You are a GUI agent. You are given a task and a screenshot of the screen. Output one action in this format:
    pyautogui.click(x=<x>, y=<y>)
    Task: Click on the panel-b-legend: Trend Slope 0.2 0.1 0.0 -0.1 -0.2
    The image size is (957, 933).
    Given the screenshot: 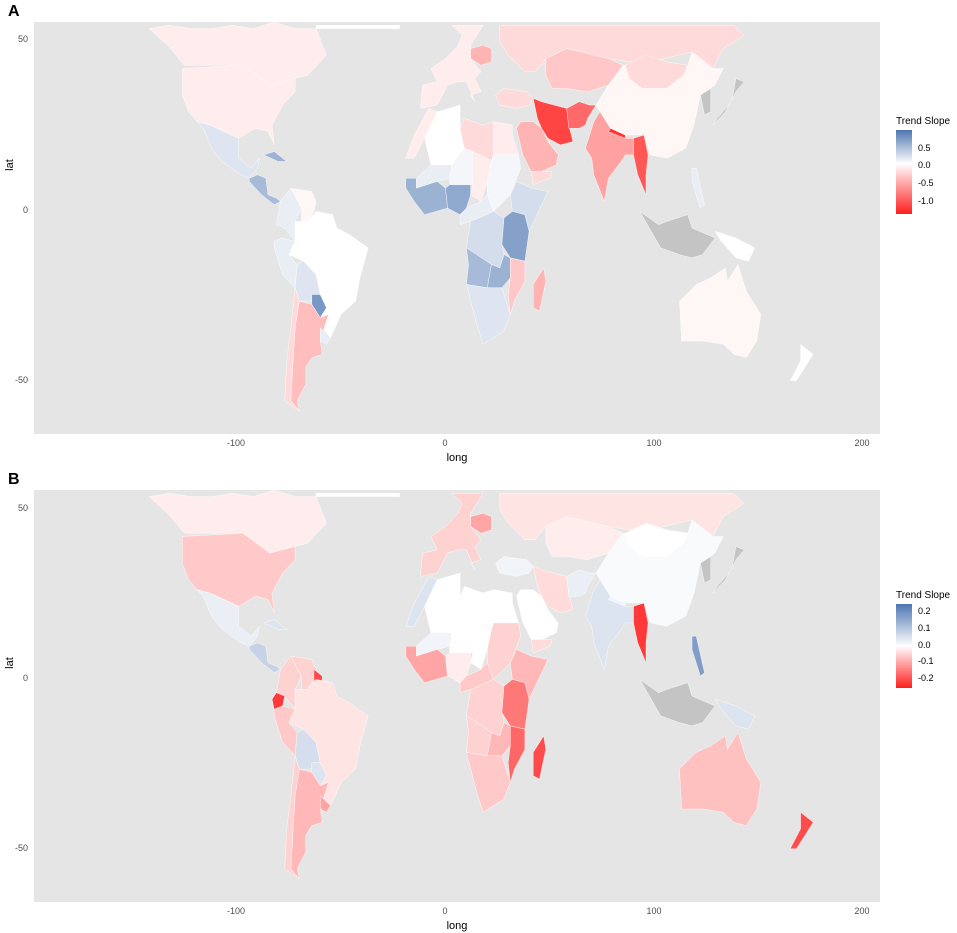 What is the action you would take?
    pyautogui.click(x=923, y=639)
    